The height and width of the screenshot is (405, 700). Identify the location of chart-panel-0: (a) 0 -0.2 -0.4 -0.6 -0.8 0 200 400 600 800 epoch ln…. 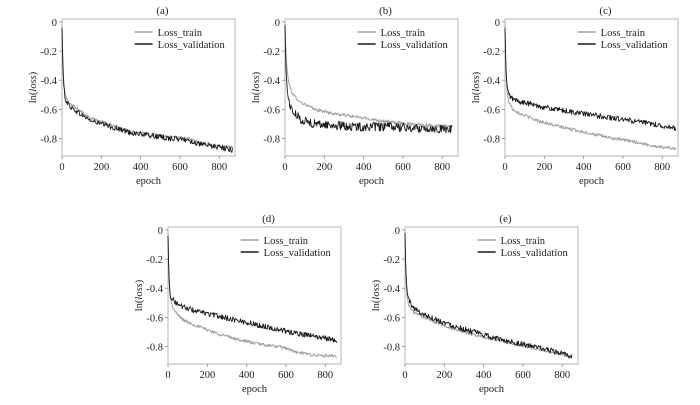
(132, 96).